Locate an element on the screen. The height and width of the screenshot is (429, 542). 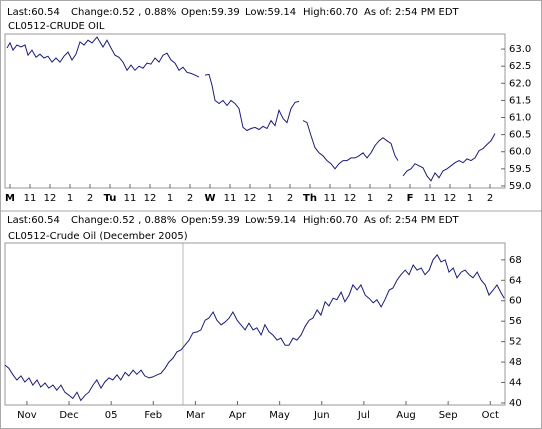
y-tick-label: 63.0 is located at coordinates (520, 49).